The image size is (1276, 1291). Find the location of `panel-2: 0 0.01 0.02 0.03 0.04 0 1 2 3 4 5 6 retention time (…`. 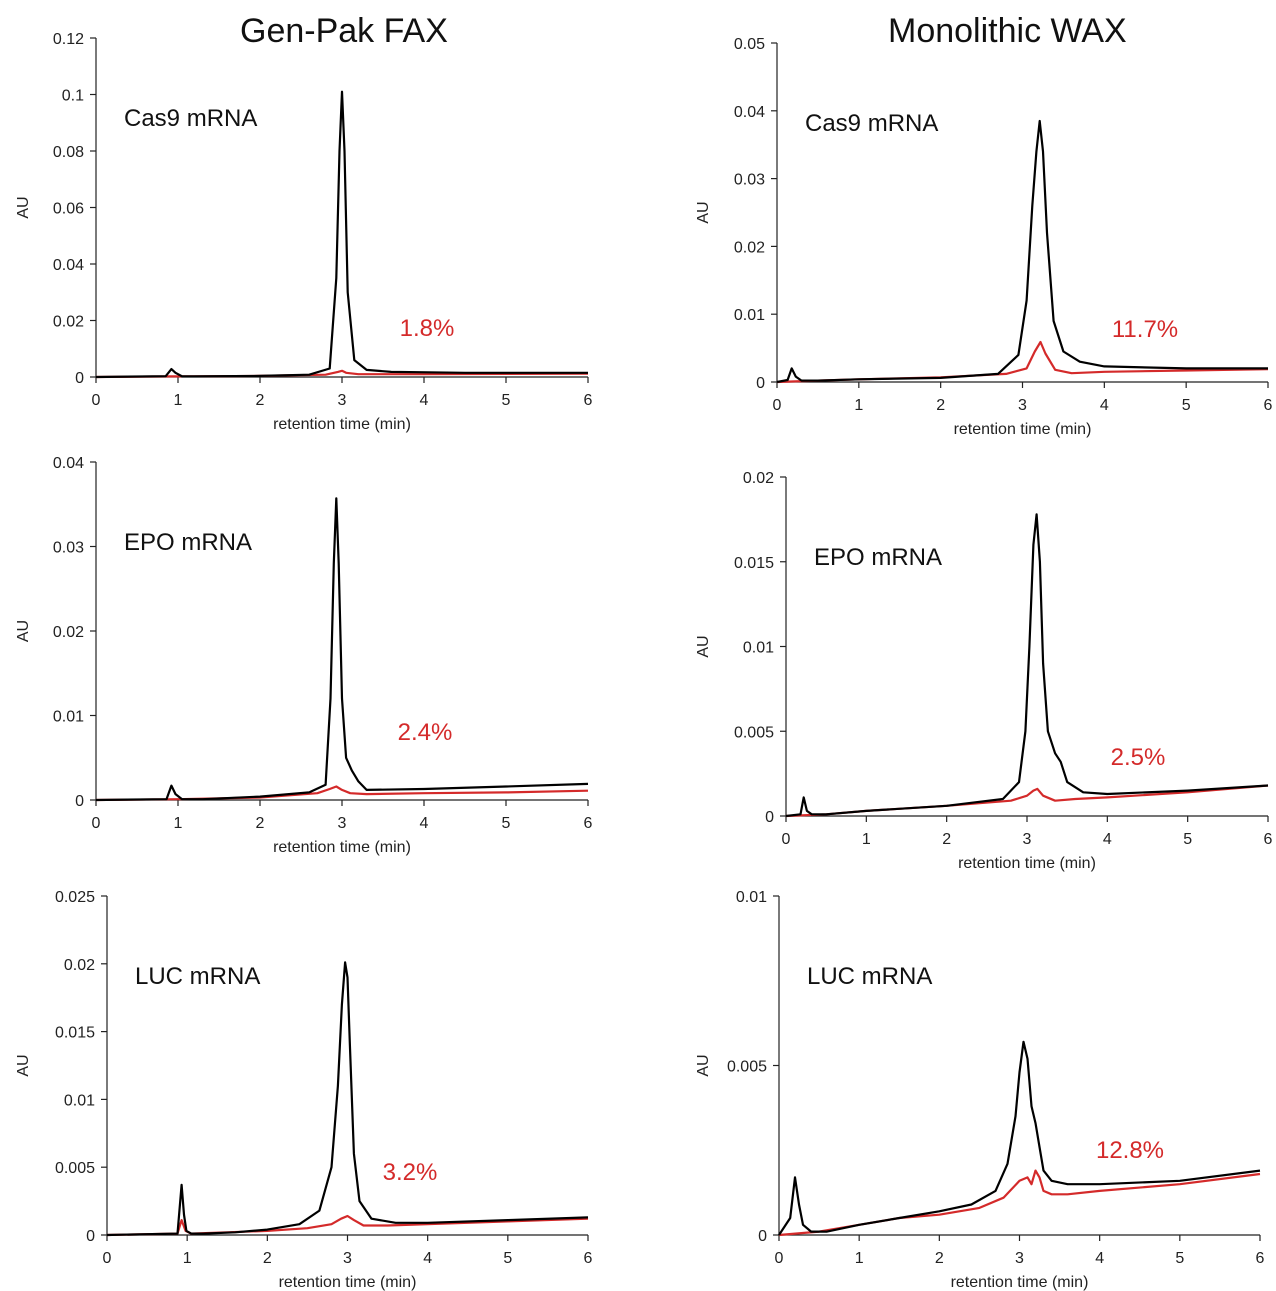

panel-2: 0 0.01 0.02 0.03 0.04 0 1 2 3 4 5 6 retention time (… is located at coordinates (304, 655).